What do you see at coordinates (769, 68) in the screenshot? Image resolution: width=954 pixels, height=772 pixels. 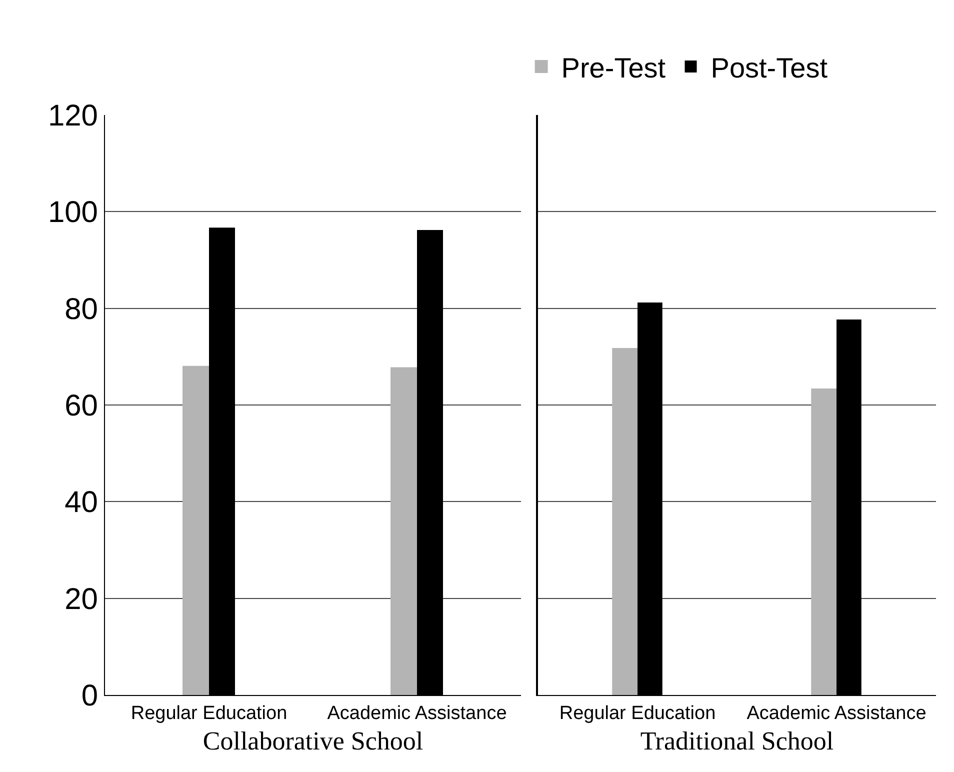 I see `legend-label: Post-Test` at bounding box center [769, 68].